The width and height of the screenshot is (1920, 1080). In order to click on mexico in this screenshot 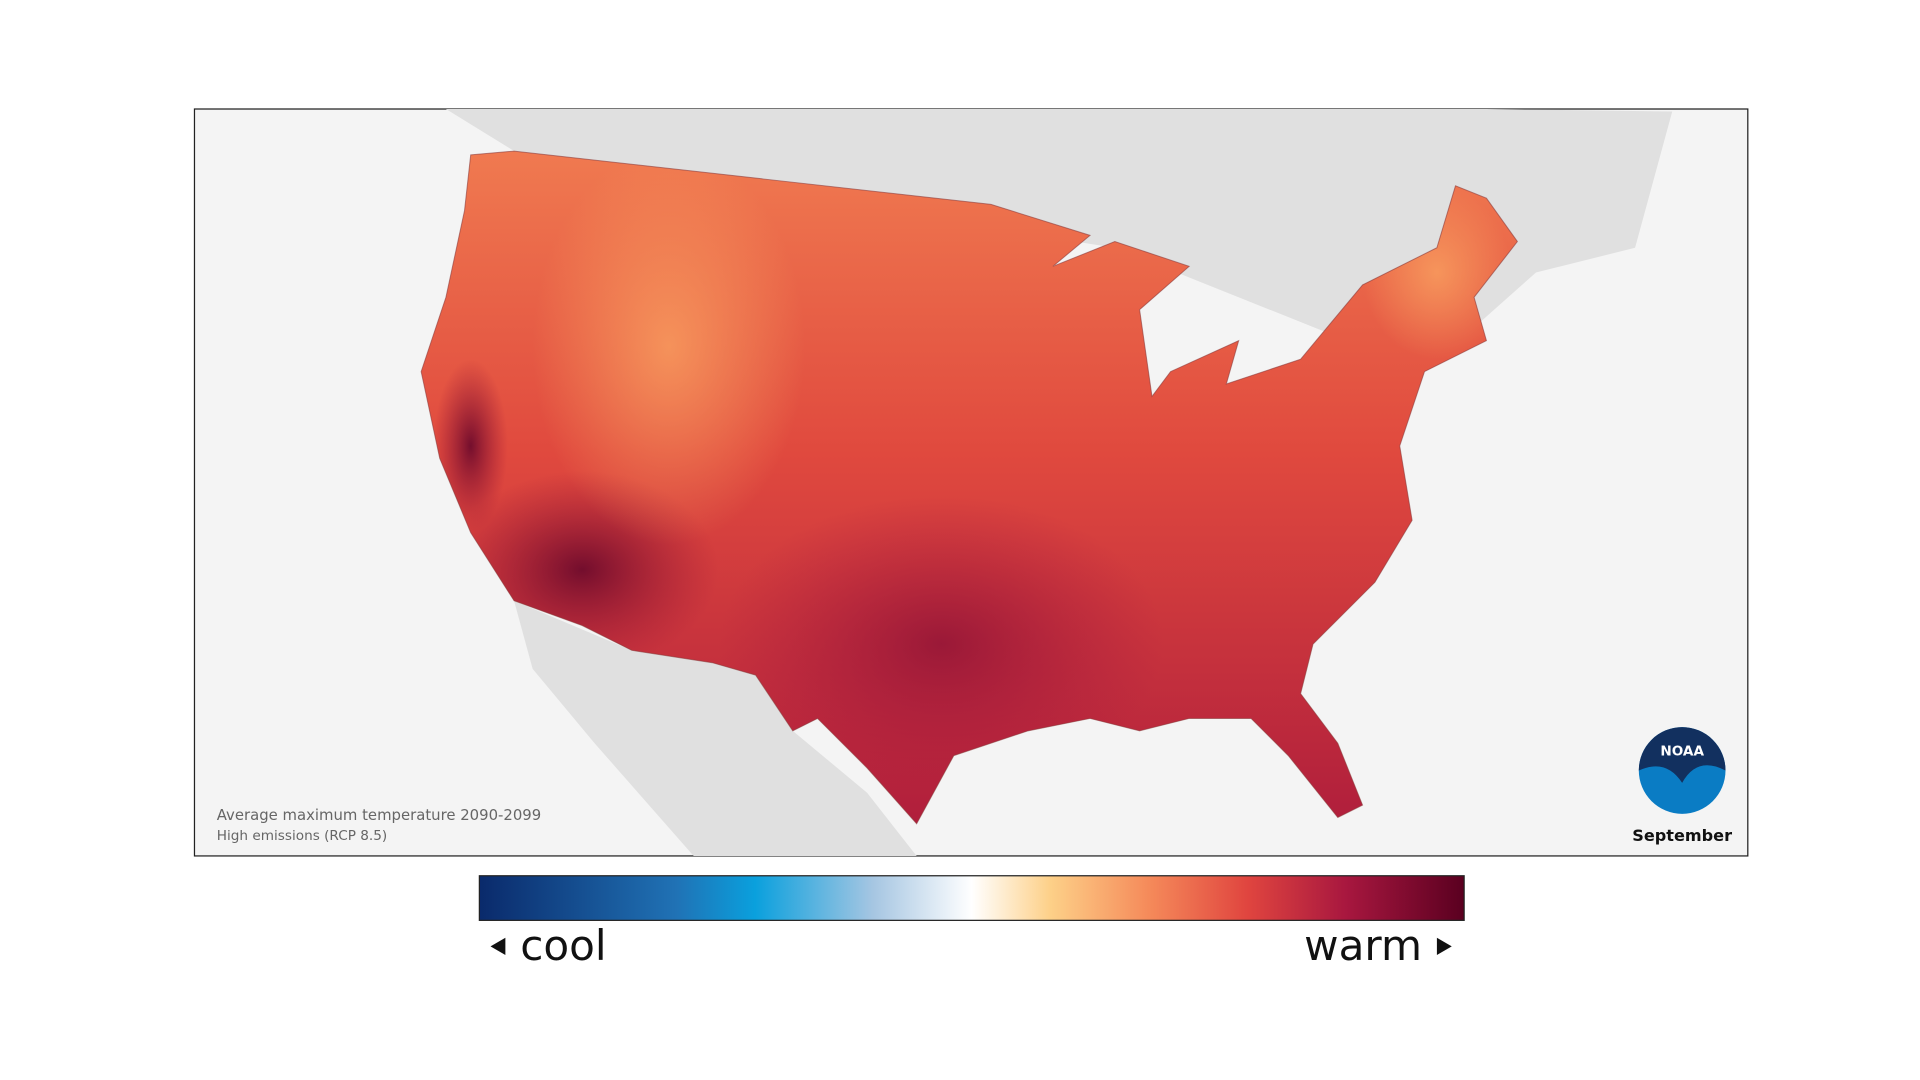, I will do `click(715, 728)`.